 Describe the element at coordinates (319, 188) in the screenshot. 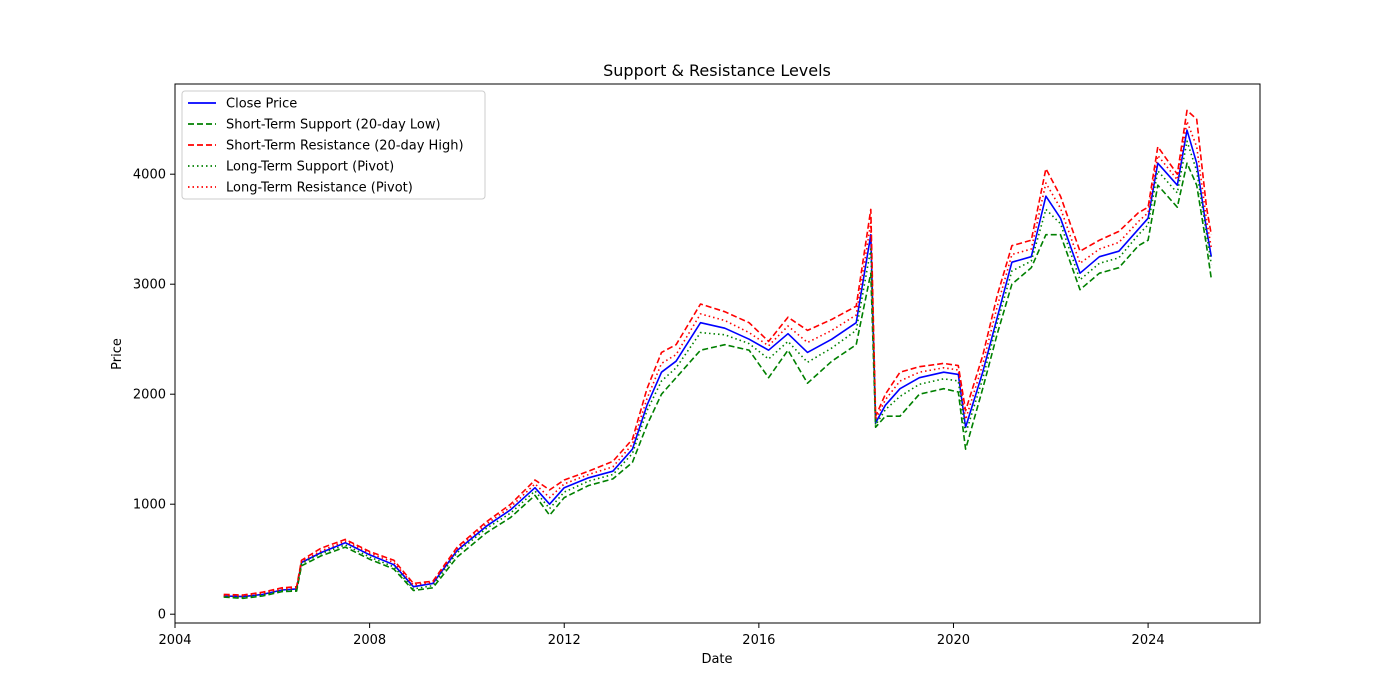

I see `legend-label-5: Long-Term Resistance (Pivot)` at that location.